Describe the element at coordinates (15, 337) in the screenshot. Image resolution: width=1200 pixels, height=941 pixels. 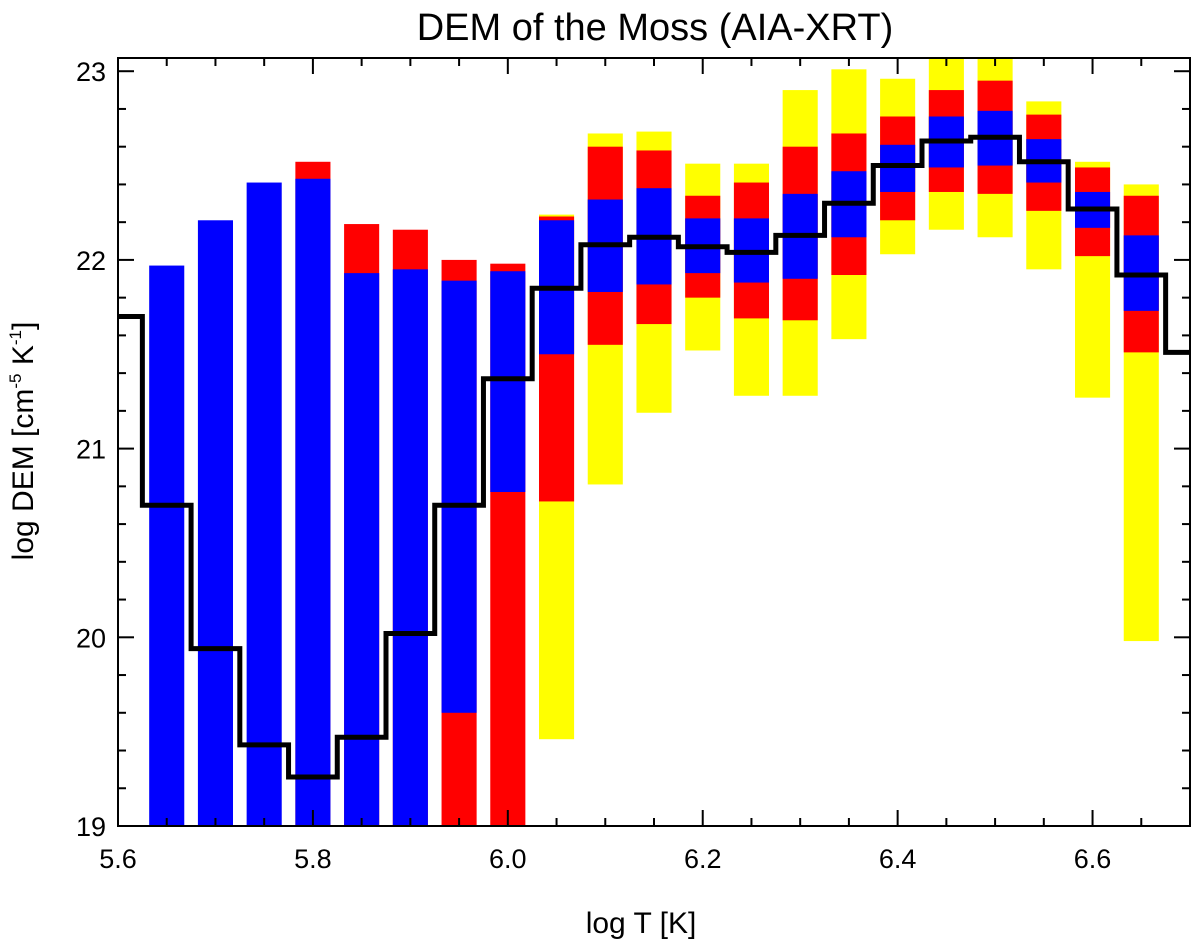
I see `y-axis-label-sup2: -1` at that location.